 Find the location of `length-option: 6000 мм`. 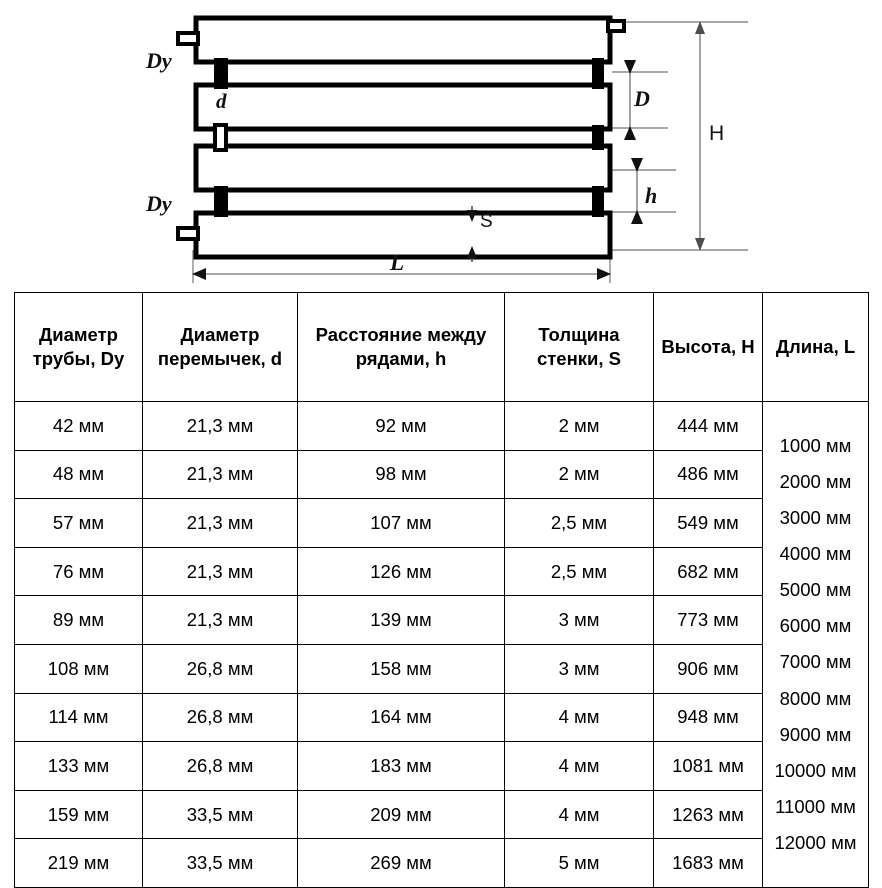

length-option: 6000 мм is located at coordinates (815, 626).